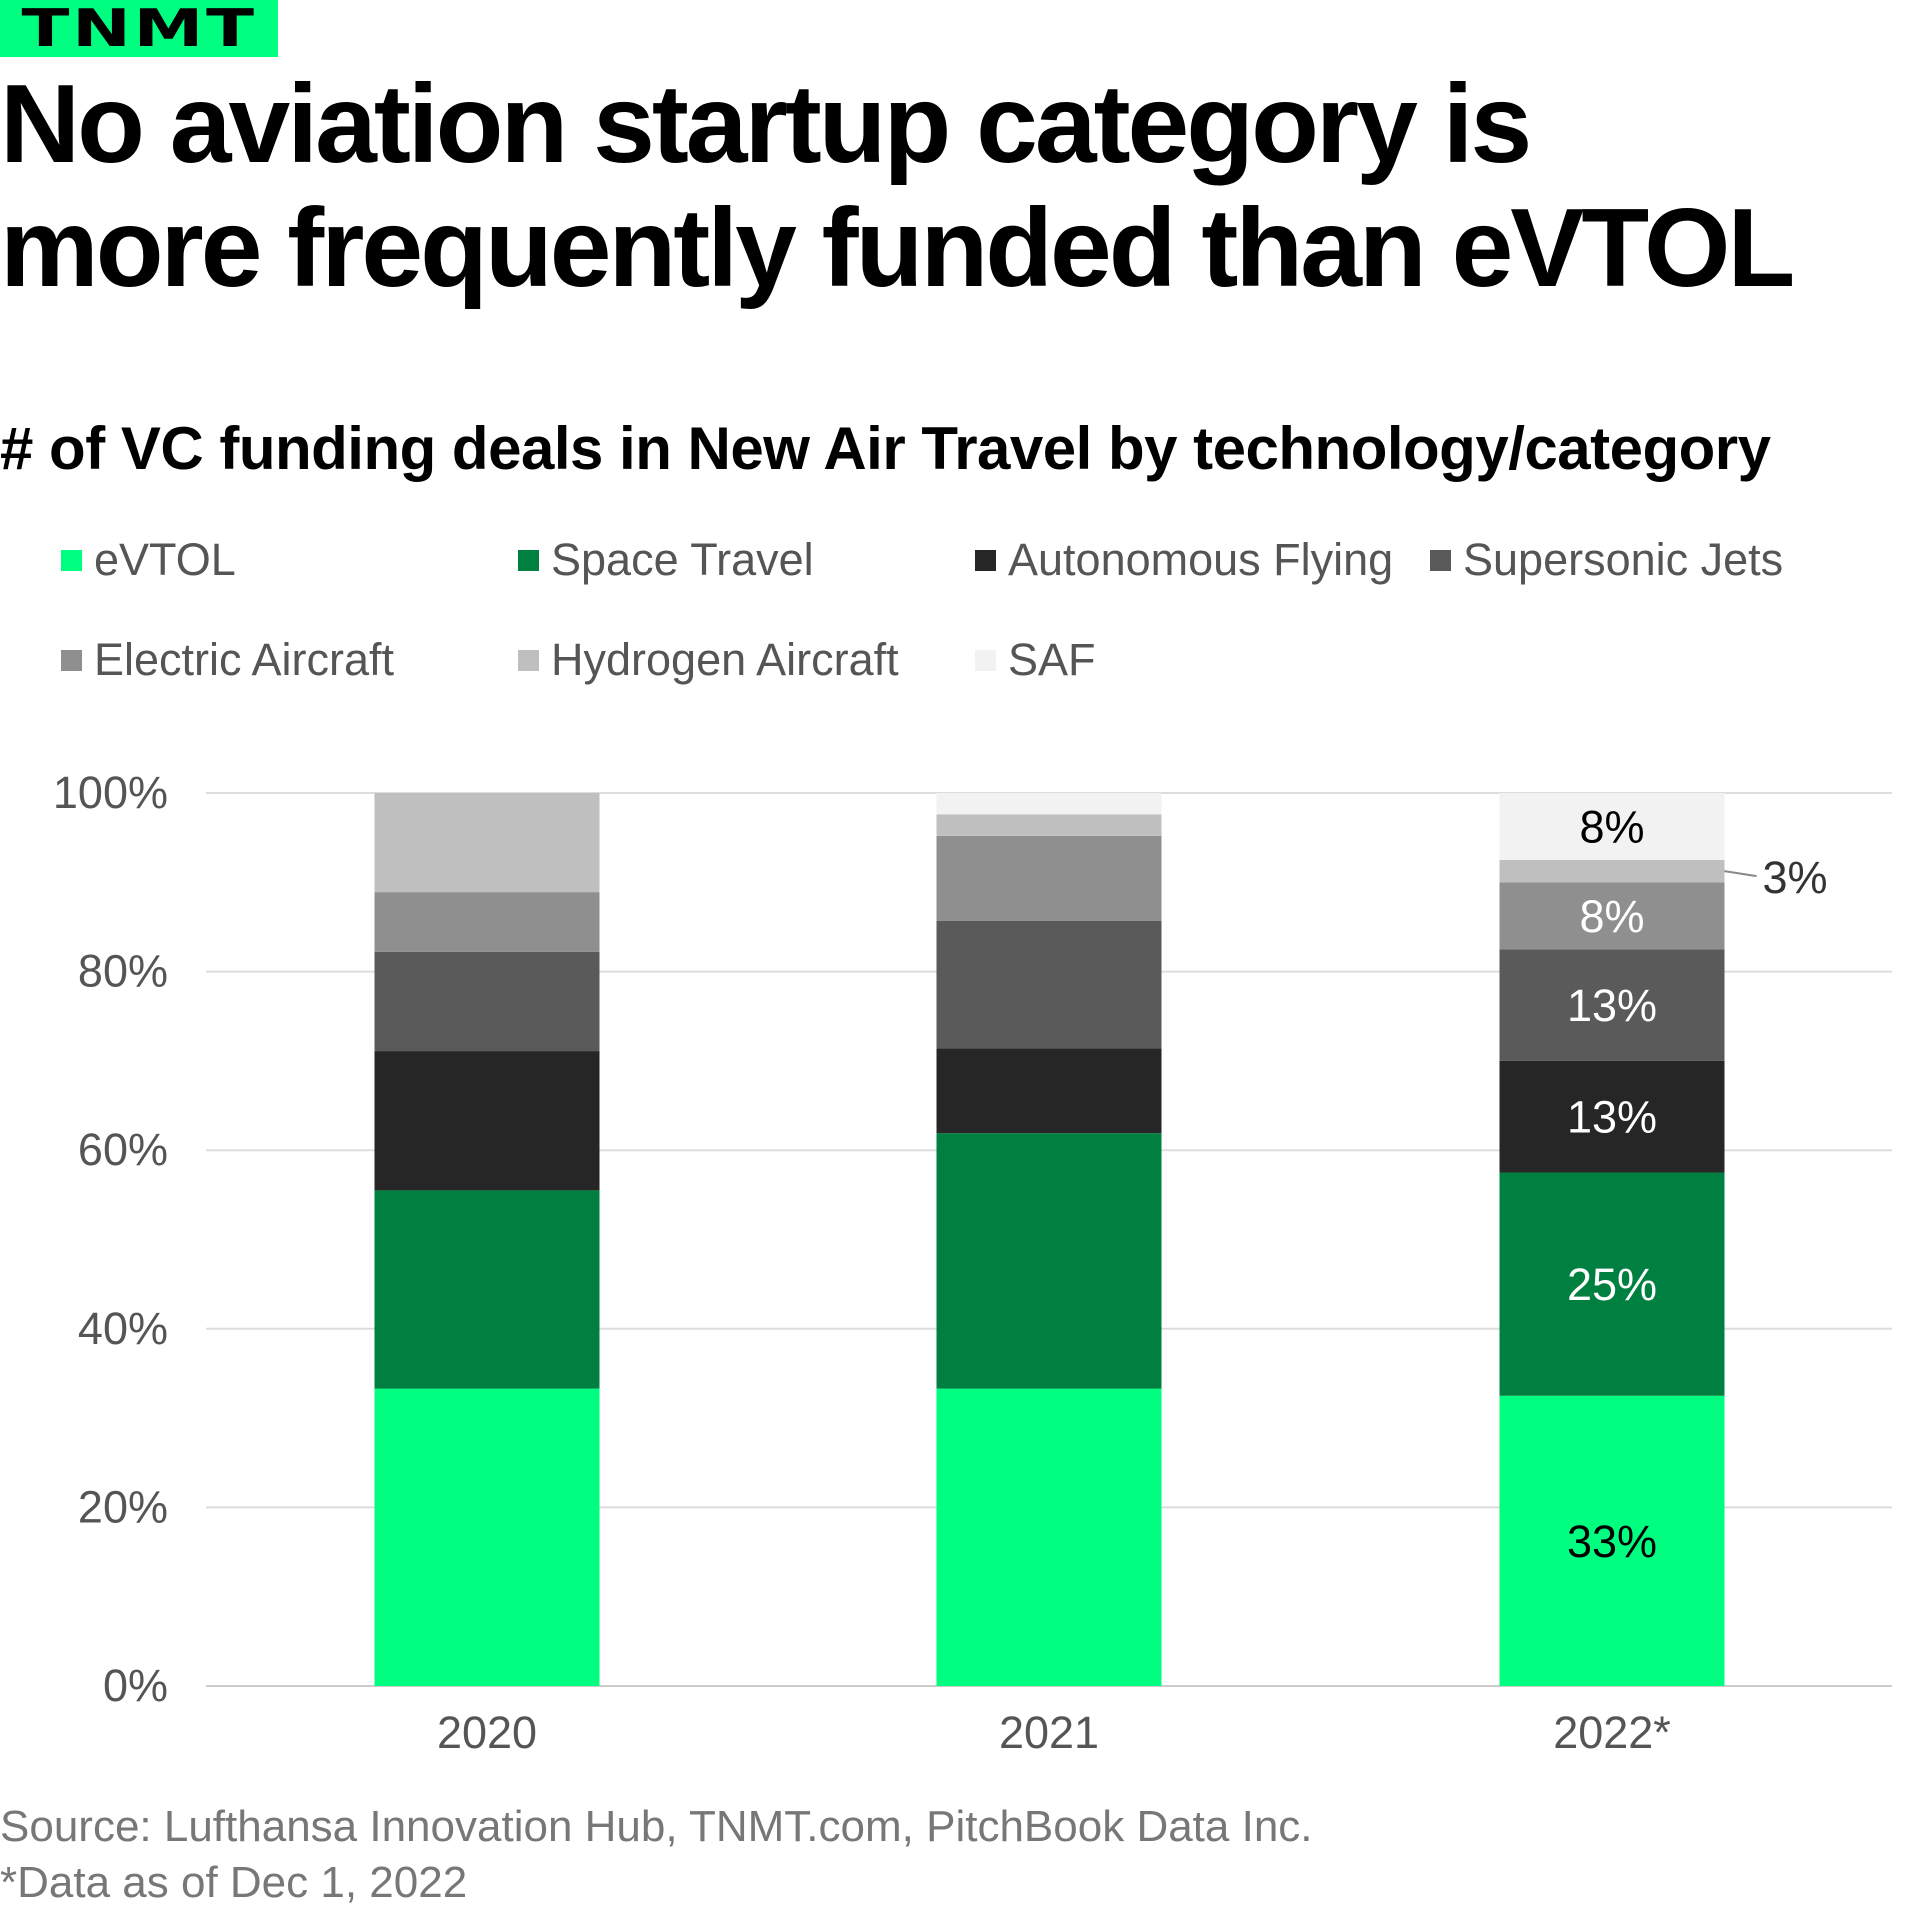  Describe the element at coordinates (766, 124) in the screenshot. I see `headline-line-1: No aviation startup category is` at that location.